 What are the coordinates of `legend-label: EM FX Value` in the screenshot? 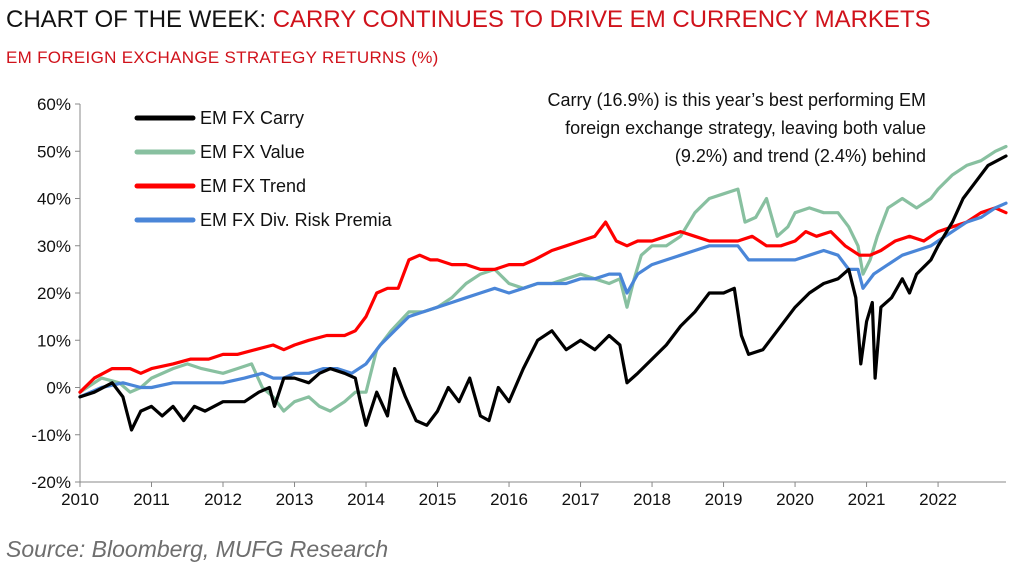 It's located at (252, 152).